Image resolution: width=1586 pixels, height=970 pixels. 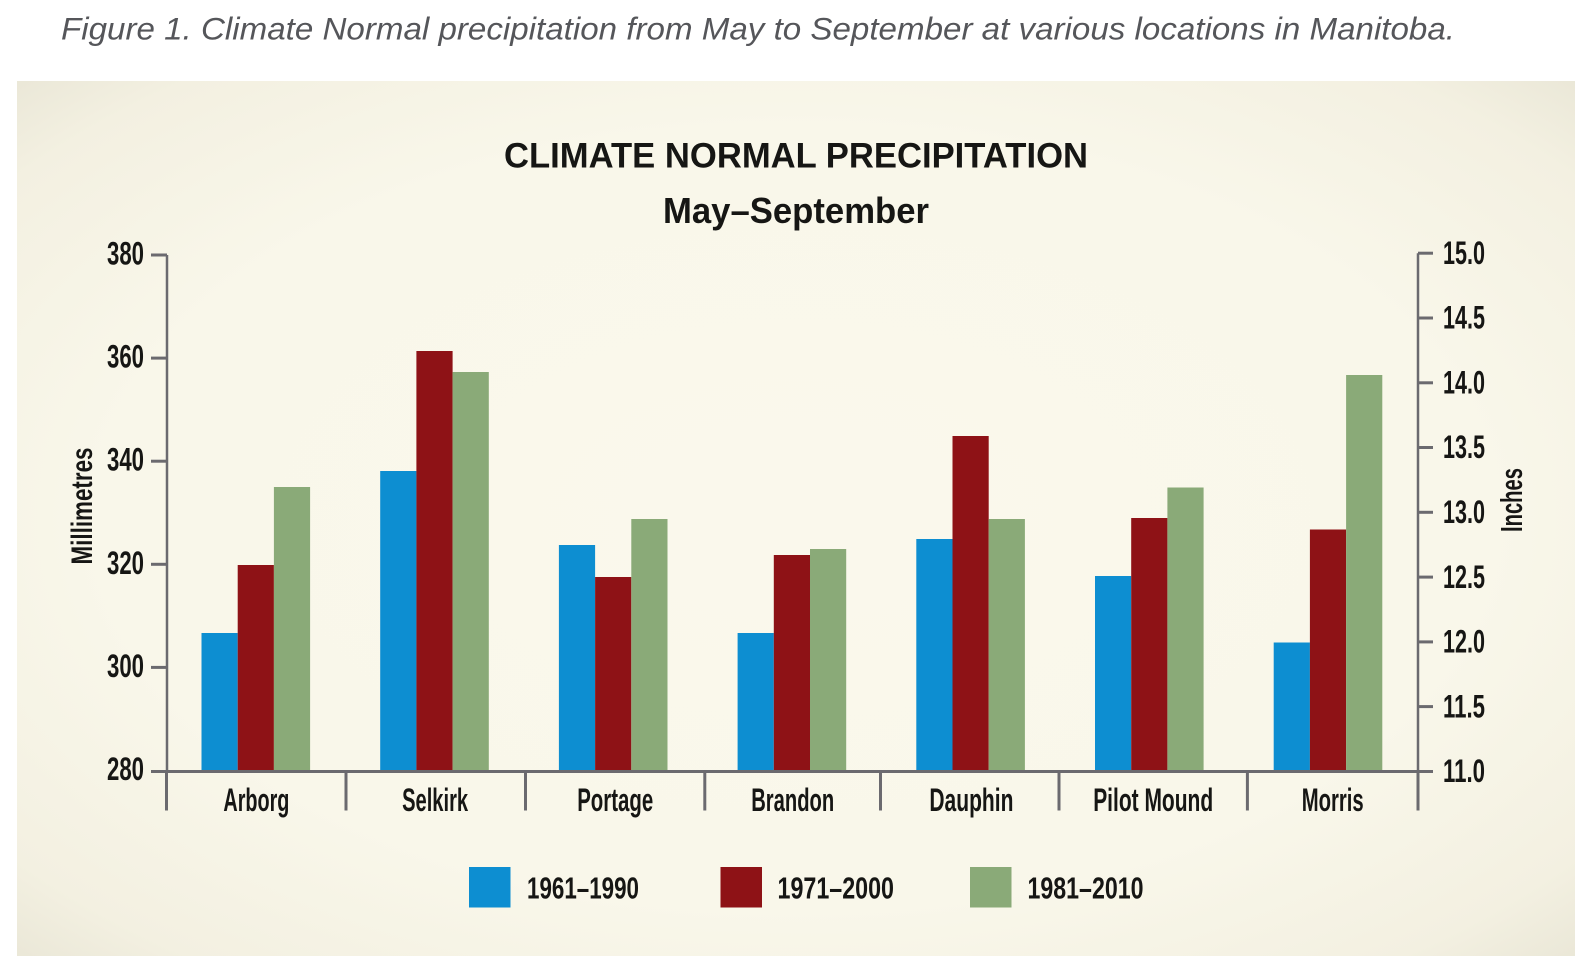 What do you see at coordinates (583, 888) in the screenshot?
I see `svg-text: 1961–1990` at bounding box center [583, 888].